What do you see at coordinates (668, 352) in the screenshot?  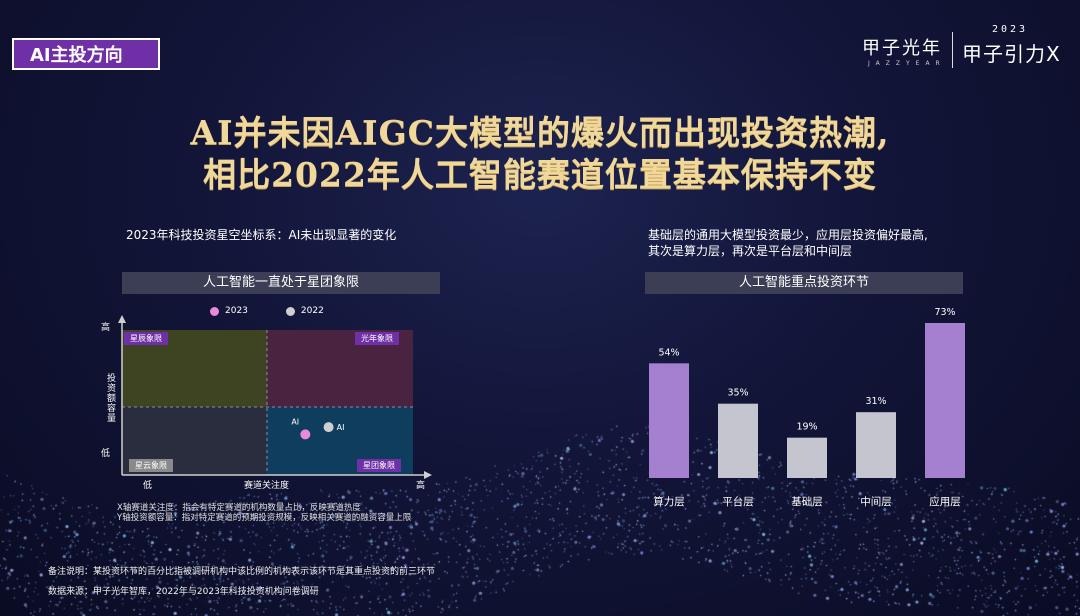 I see `bar-value-label: 54%` at bounding box center [668, 352].